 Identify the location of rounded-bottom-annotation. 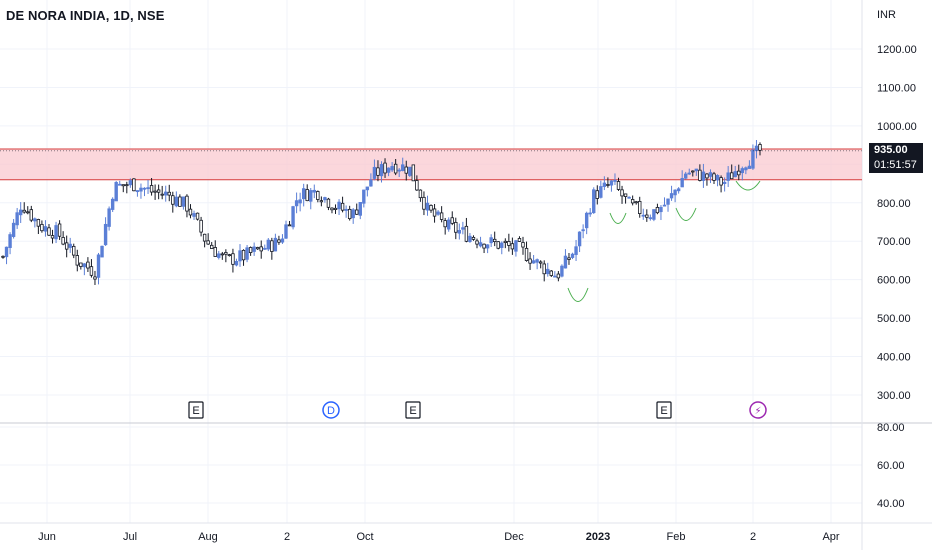
(686, 214).